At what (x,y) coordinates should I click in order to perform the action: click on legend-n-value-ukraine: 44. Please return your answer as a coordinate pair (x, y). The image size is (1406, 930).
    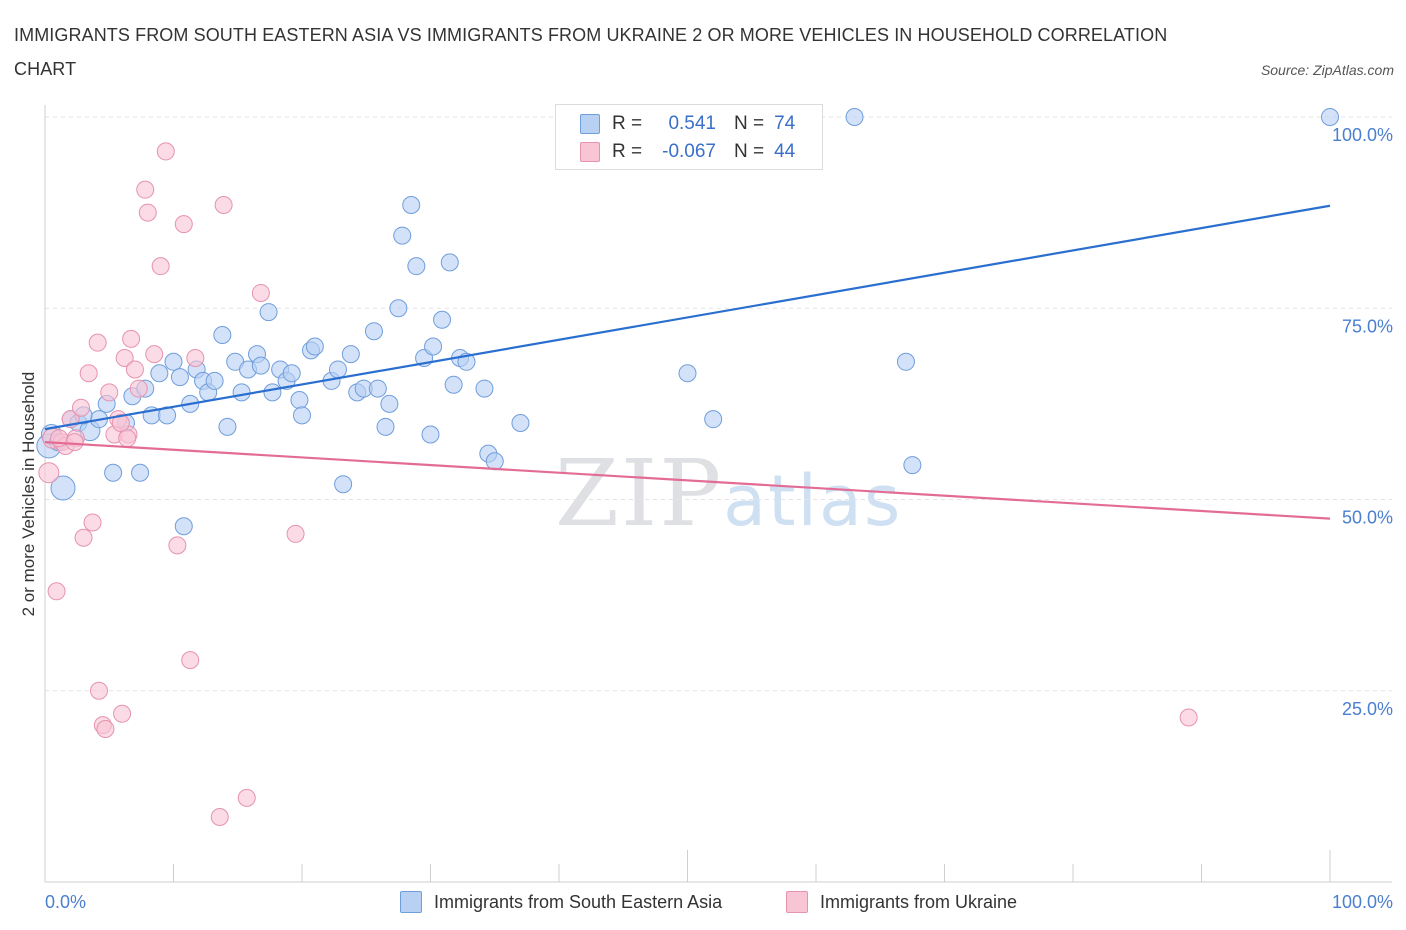
    Looking at the image, I should click on (785, 151).